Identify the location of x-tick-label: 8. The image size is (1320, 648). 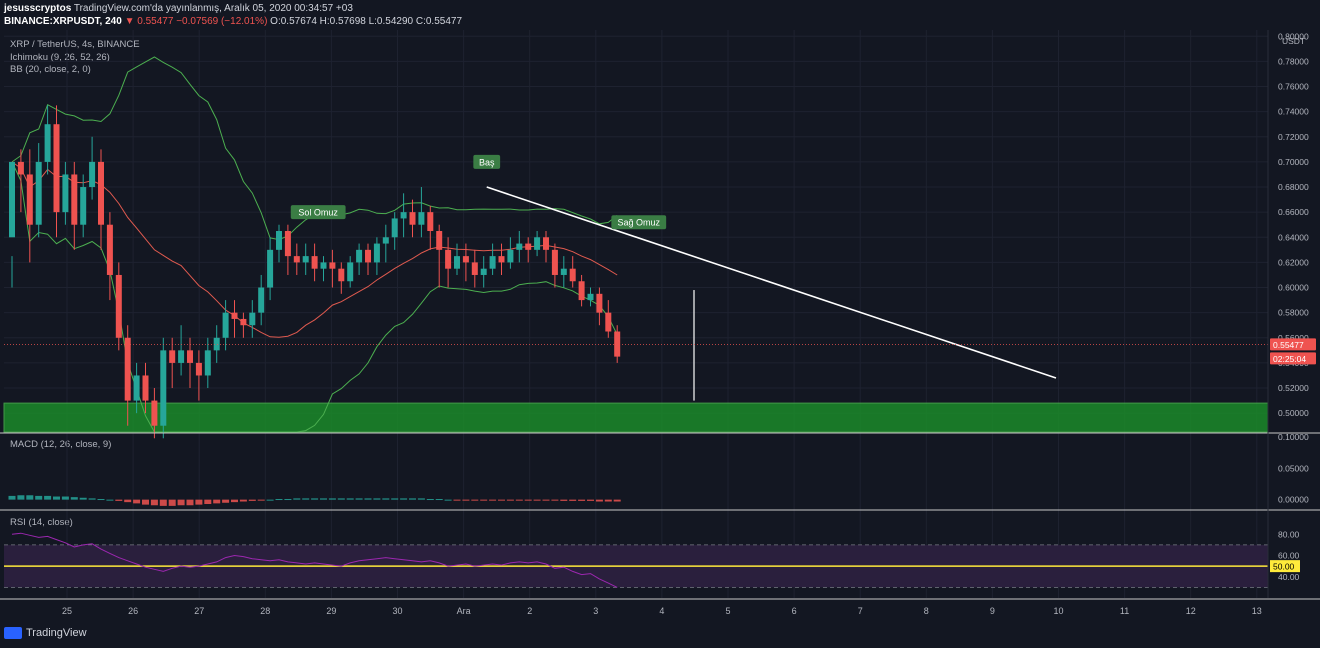
(926, 611).